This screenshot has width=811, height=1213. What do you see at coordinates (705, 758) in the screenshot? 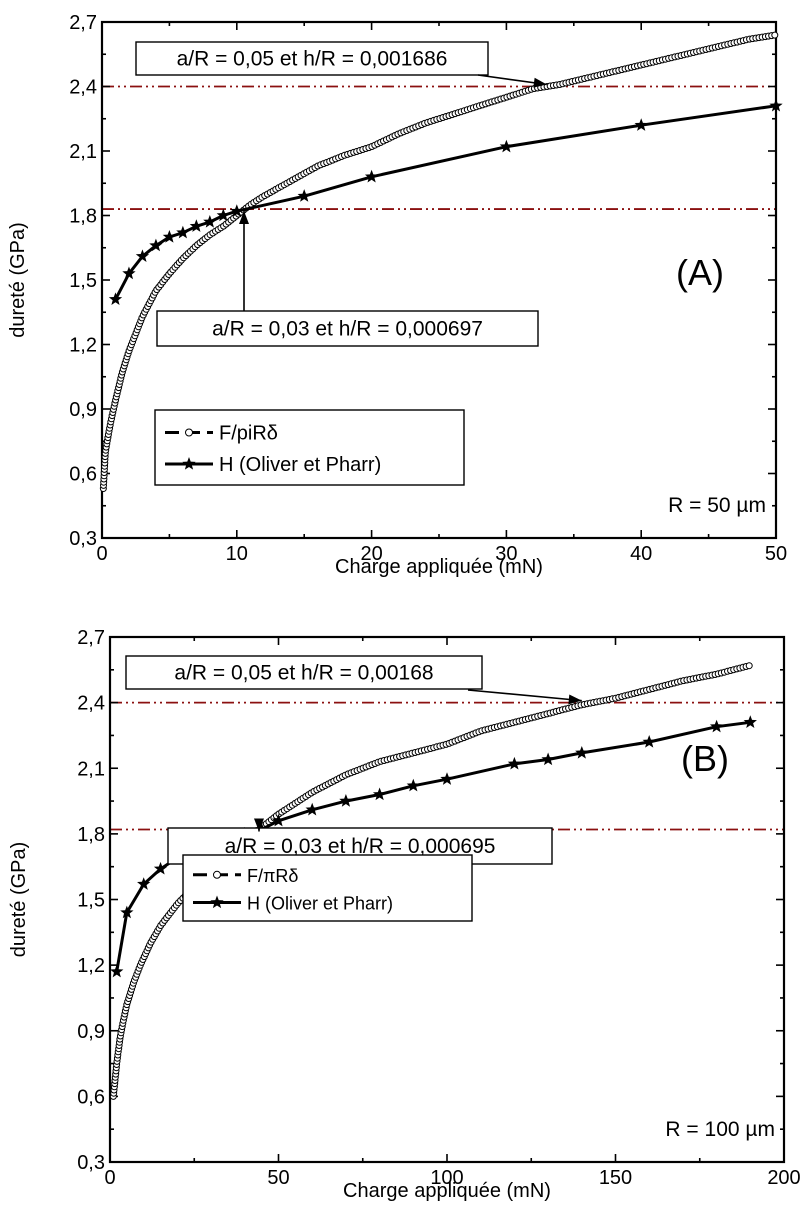
I see `panel-label: (B)` at bounding box center [705, 758].